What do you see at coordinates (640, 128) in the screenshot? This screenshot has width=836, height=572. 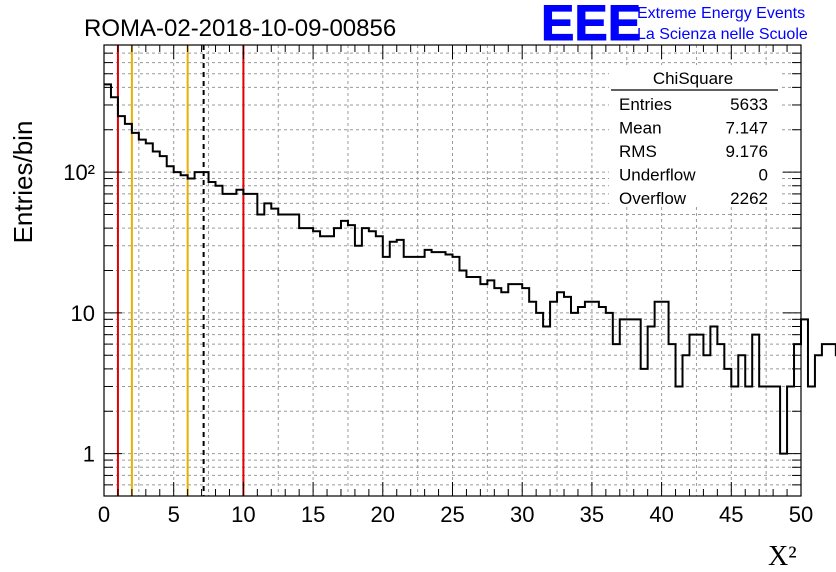 I see `stats-label: Mean` at bounding box center [640, 128].